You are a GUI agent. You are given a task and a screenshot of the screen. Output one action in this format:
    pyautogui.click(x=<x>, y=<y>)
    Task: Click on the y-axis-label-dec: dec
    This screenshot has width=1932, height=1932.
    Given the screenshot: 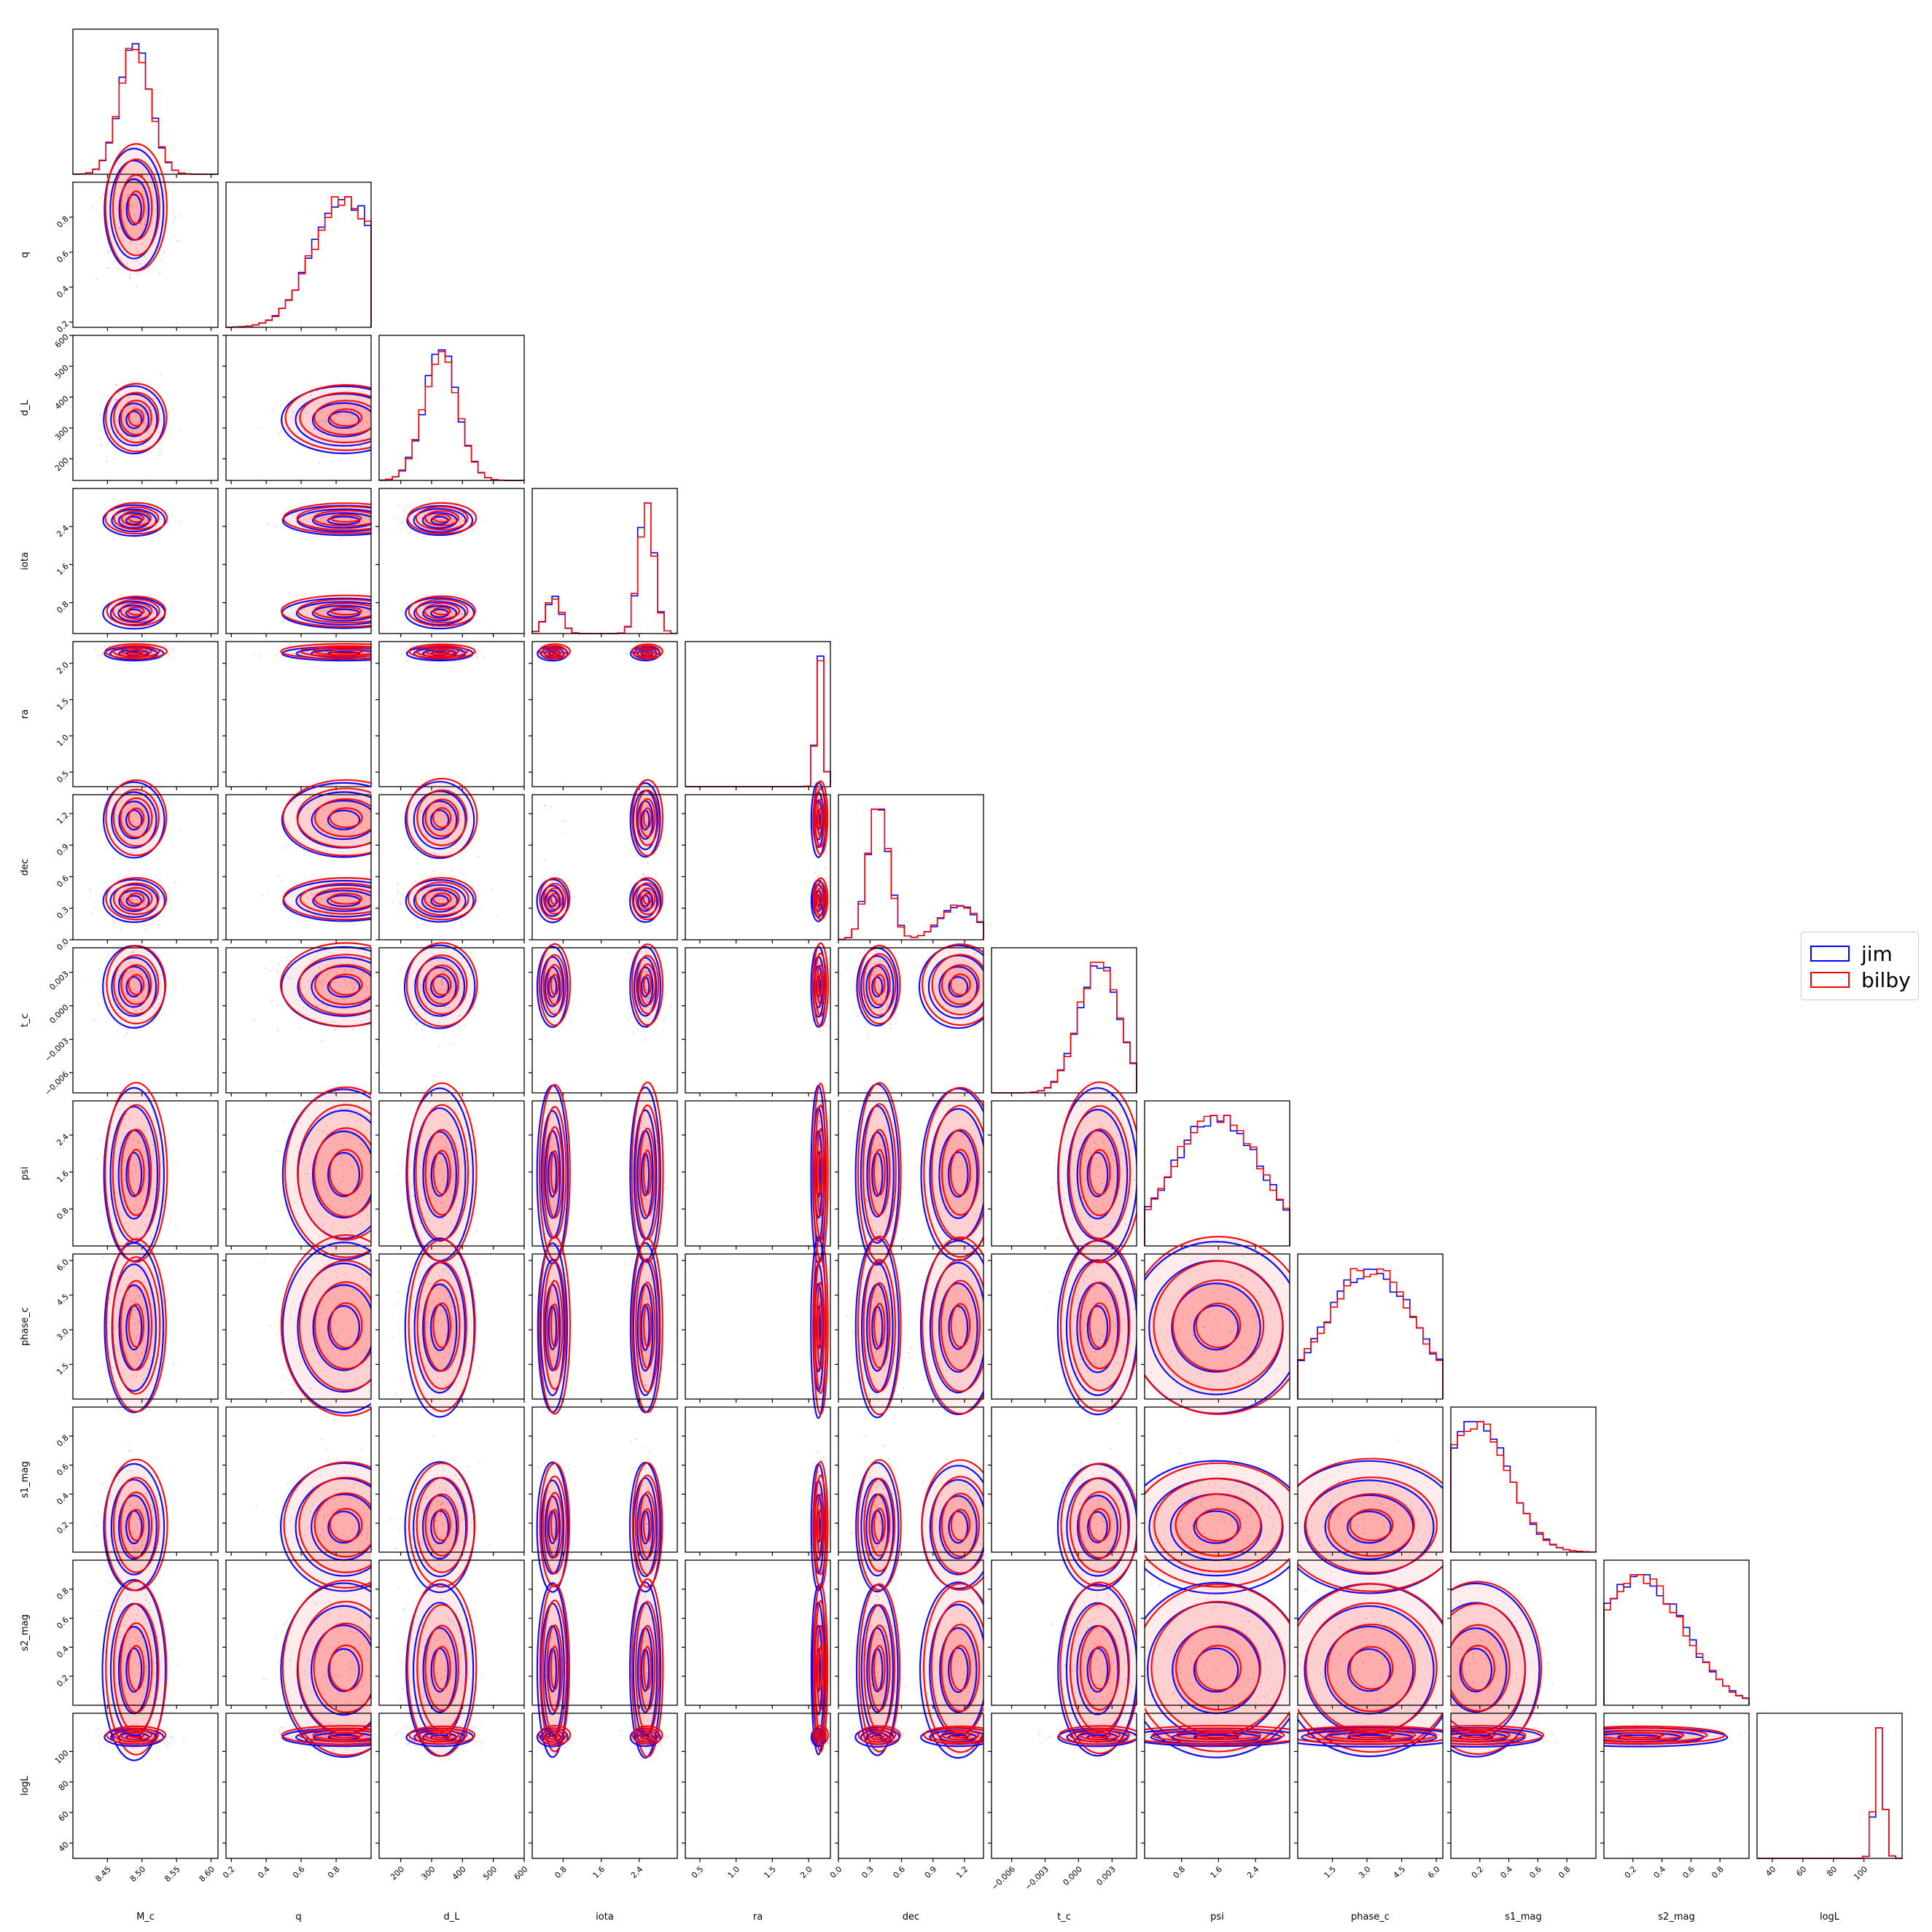 What is the action you would take?
    pyautogui.click(x=25, y=867)
    